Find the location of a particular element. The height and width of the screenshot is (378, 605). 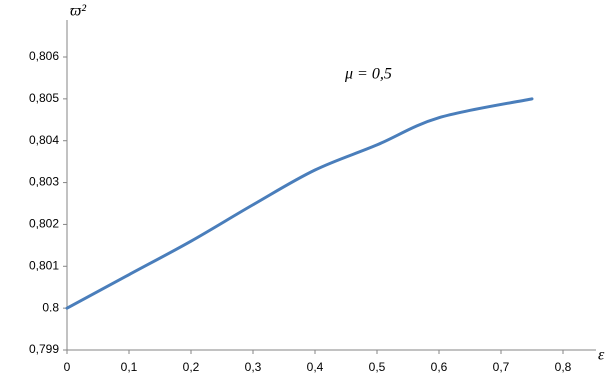

annotation: μ = 0,5 is located at coordinates (368, 74).